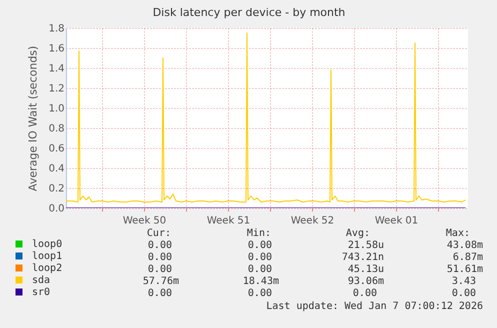 This screenshot has width=497, height=328. What do you see at coordinates (144, 221) in the screenshot?
I see `x-tick-label: Week 50` at bounding box center [144, 221].